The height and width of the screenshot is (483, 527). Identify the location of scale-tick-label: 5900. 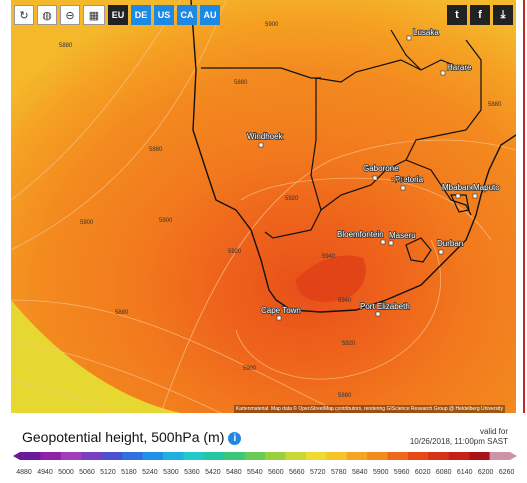
(381, 472).